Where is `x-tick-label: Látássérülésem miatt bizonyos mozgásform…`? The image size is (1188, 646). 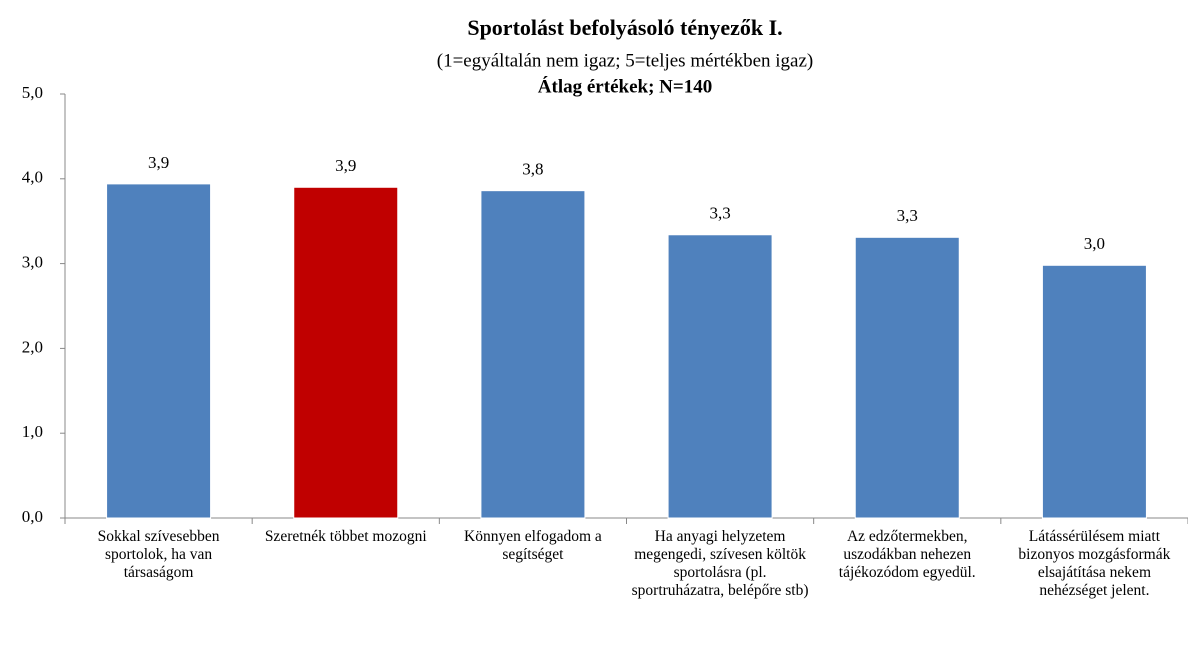
x-tick-label: Látássérülésem miatt bizonyos mozgásform… is located at coordinates (1094, 563).